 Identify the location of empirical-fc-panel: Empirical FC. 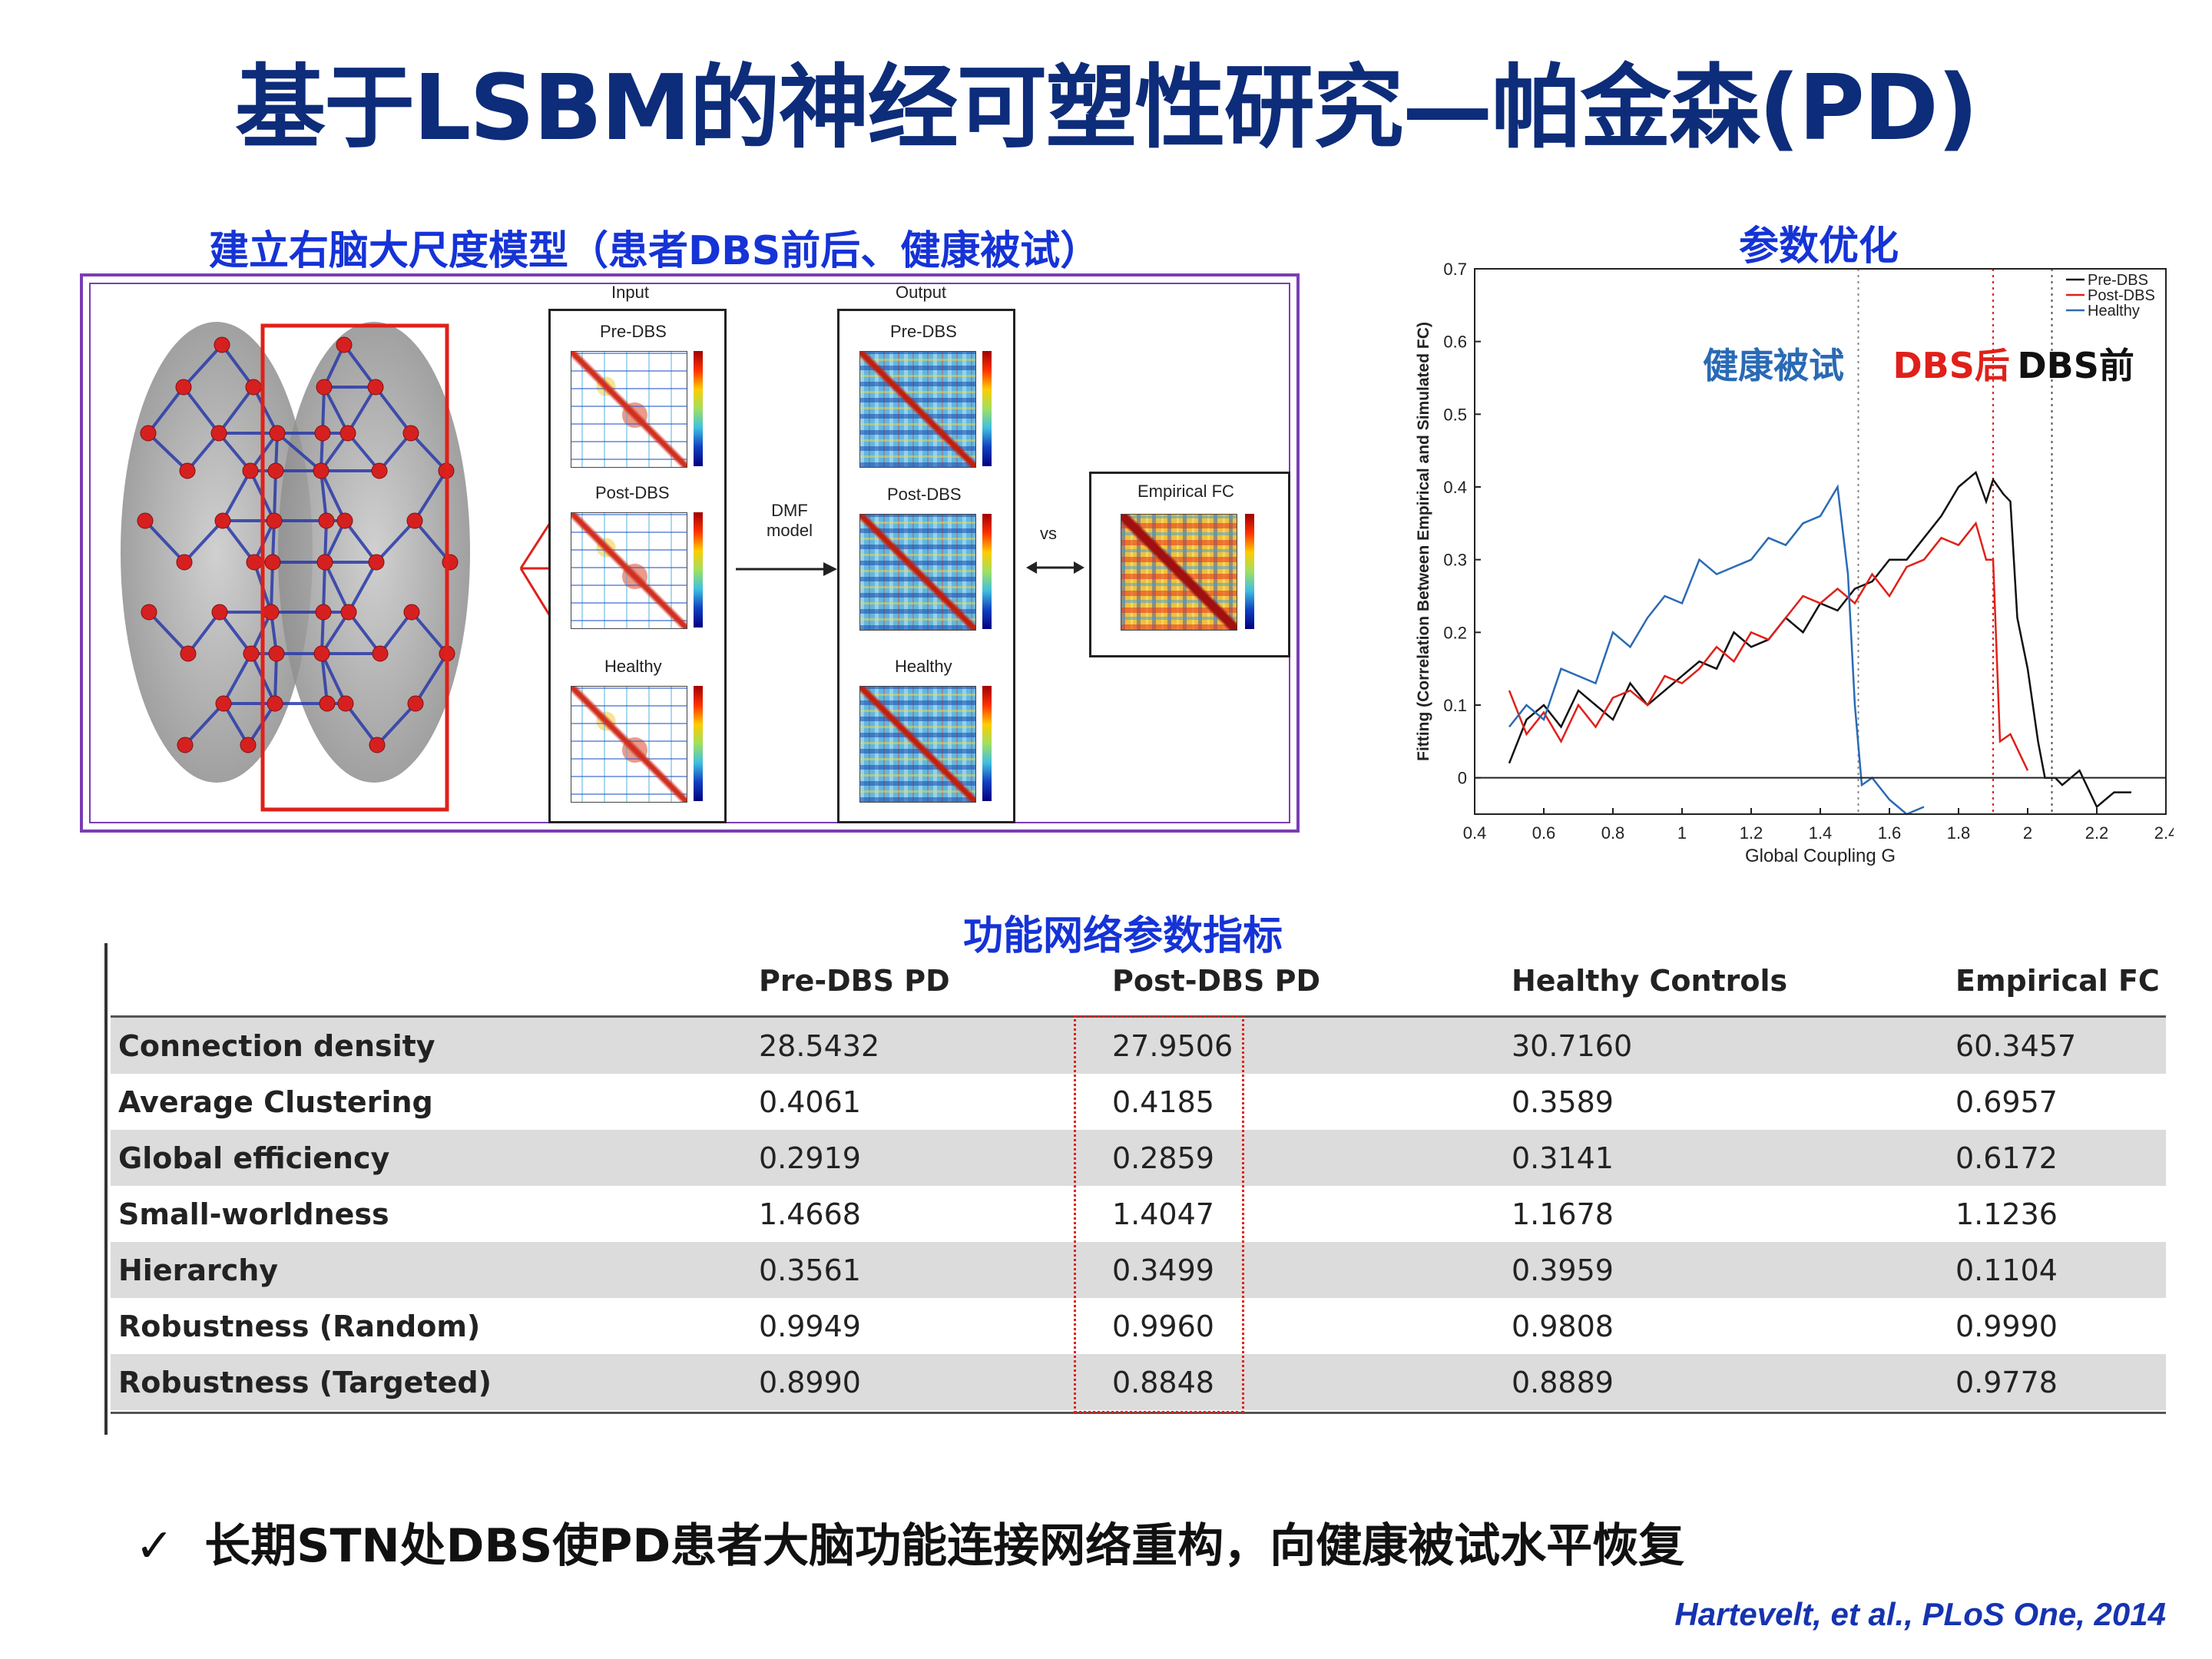
(1190, 565).